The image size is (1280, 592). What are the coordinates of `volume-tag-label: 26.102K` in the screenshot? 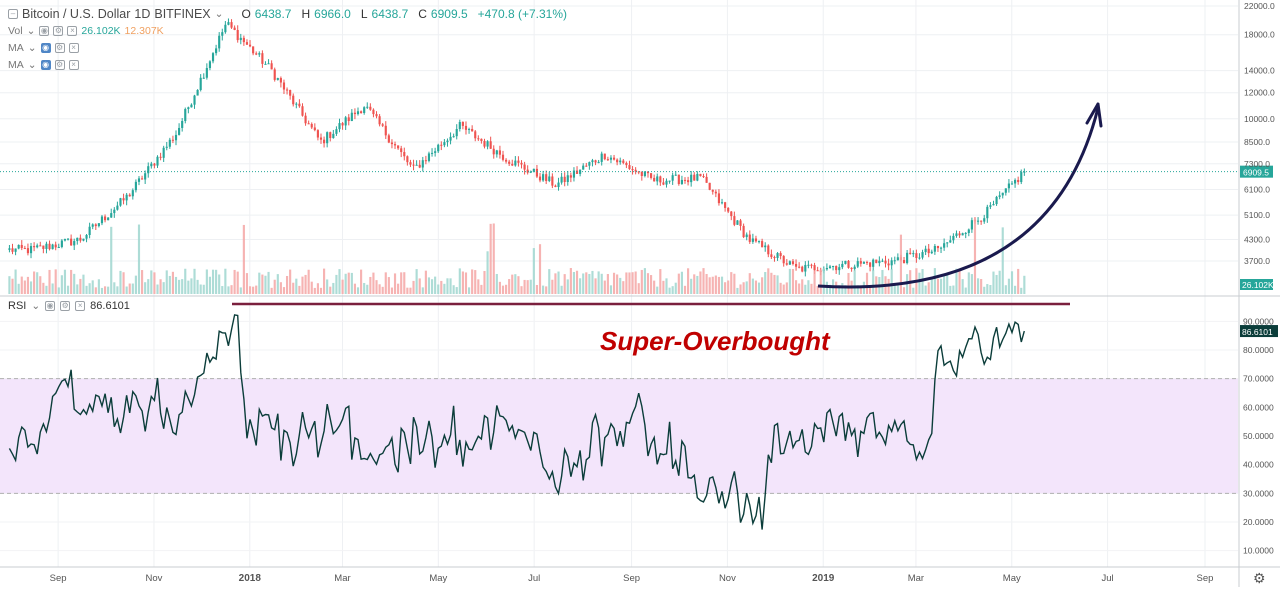 It's located at (1258, 285).